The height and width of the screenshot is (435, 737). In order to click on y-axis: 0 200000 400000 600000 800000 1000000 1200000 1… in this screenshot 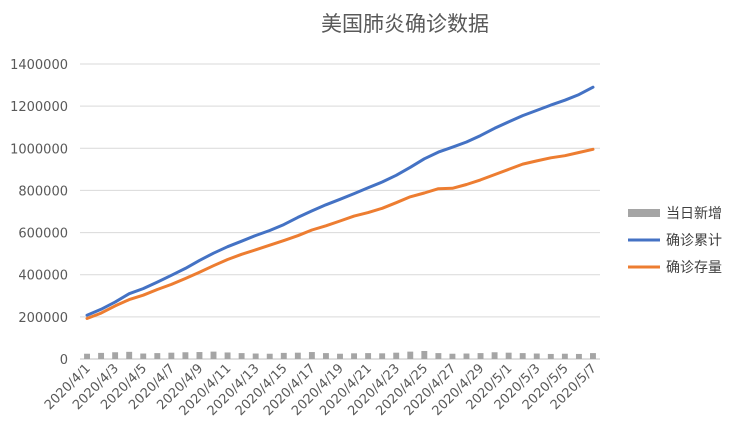, I will do `click(39, 213)`.